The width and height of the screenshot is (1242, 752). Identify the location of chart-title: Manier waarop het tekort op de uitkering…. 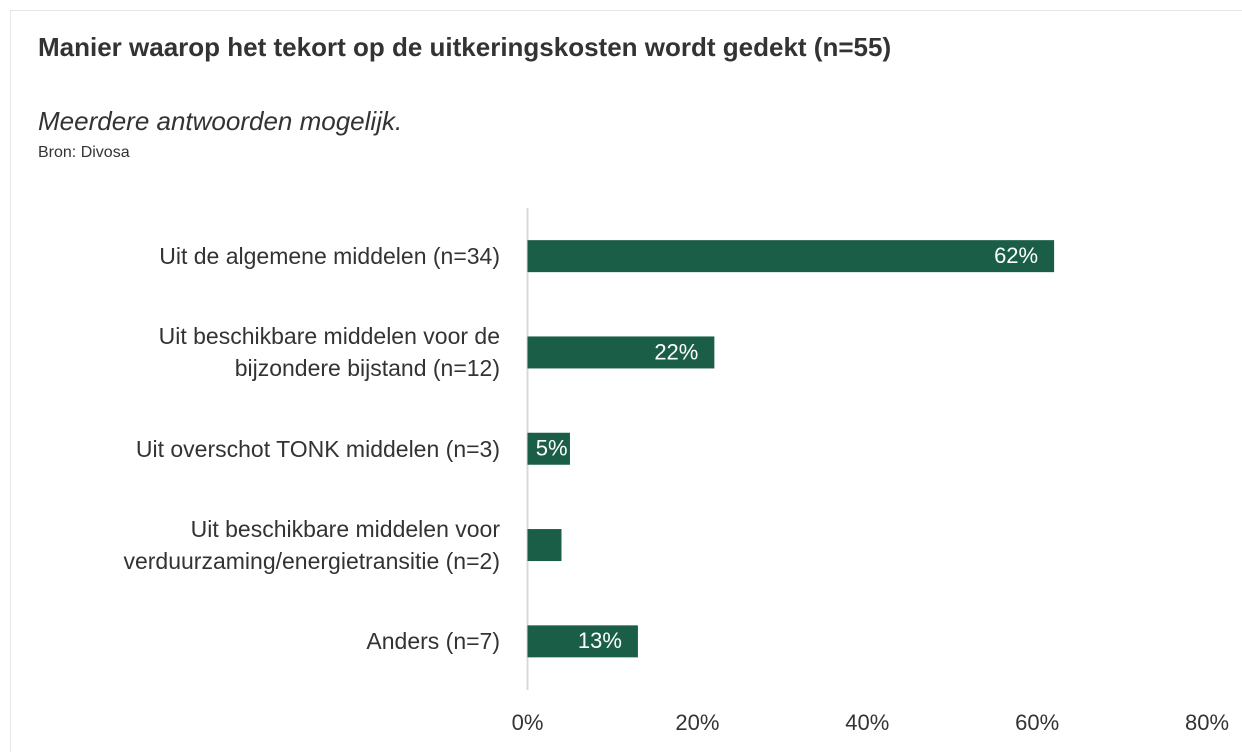
(465, 47).